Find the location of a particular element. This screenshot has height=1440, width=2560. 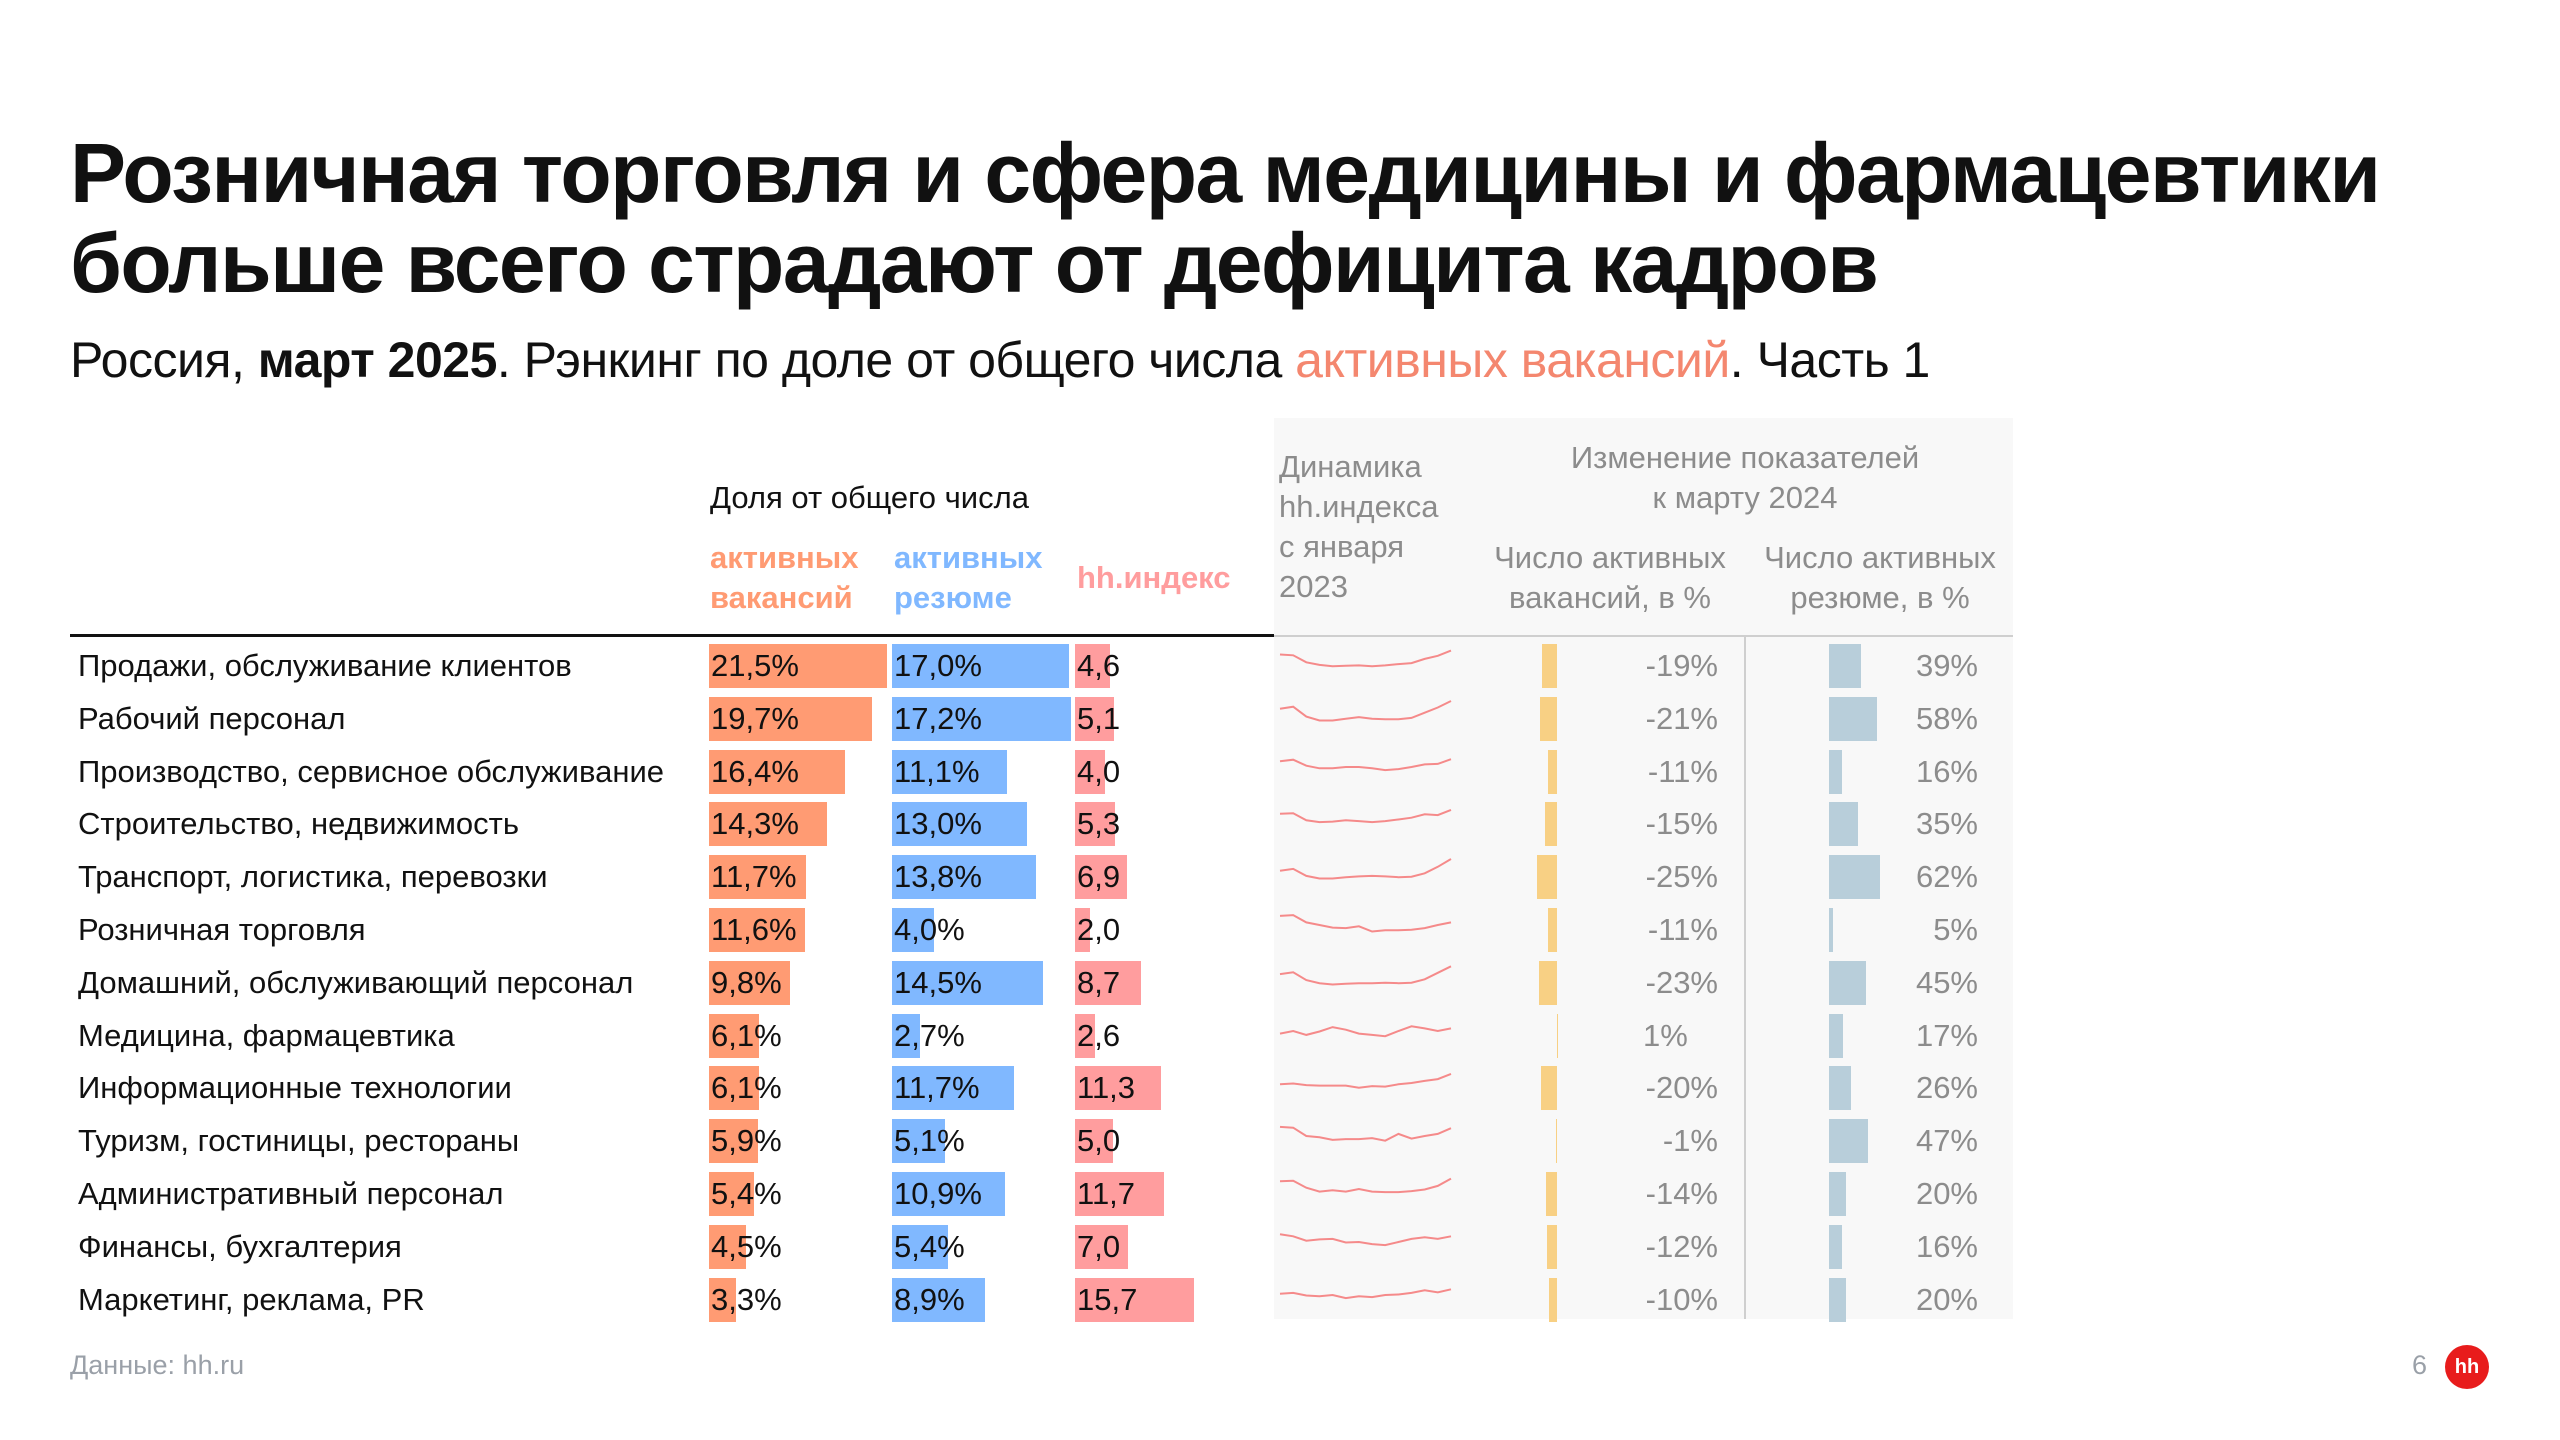

hh-index-label: 11,3 is located at coordinates (1106, 1088).